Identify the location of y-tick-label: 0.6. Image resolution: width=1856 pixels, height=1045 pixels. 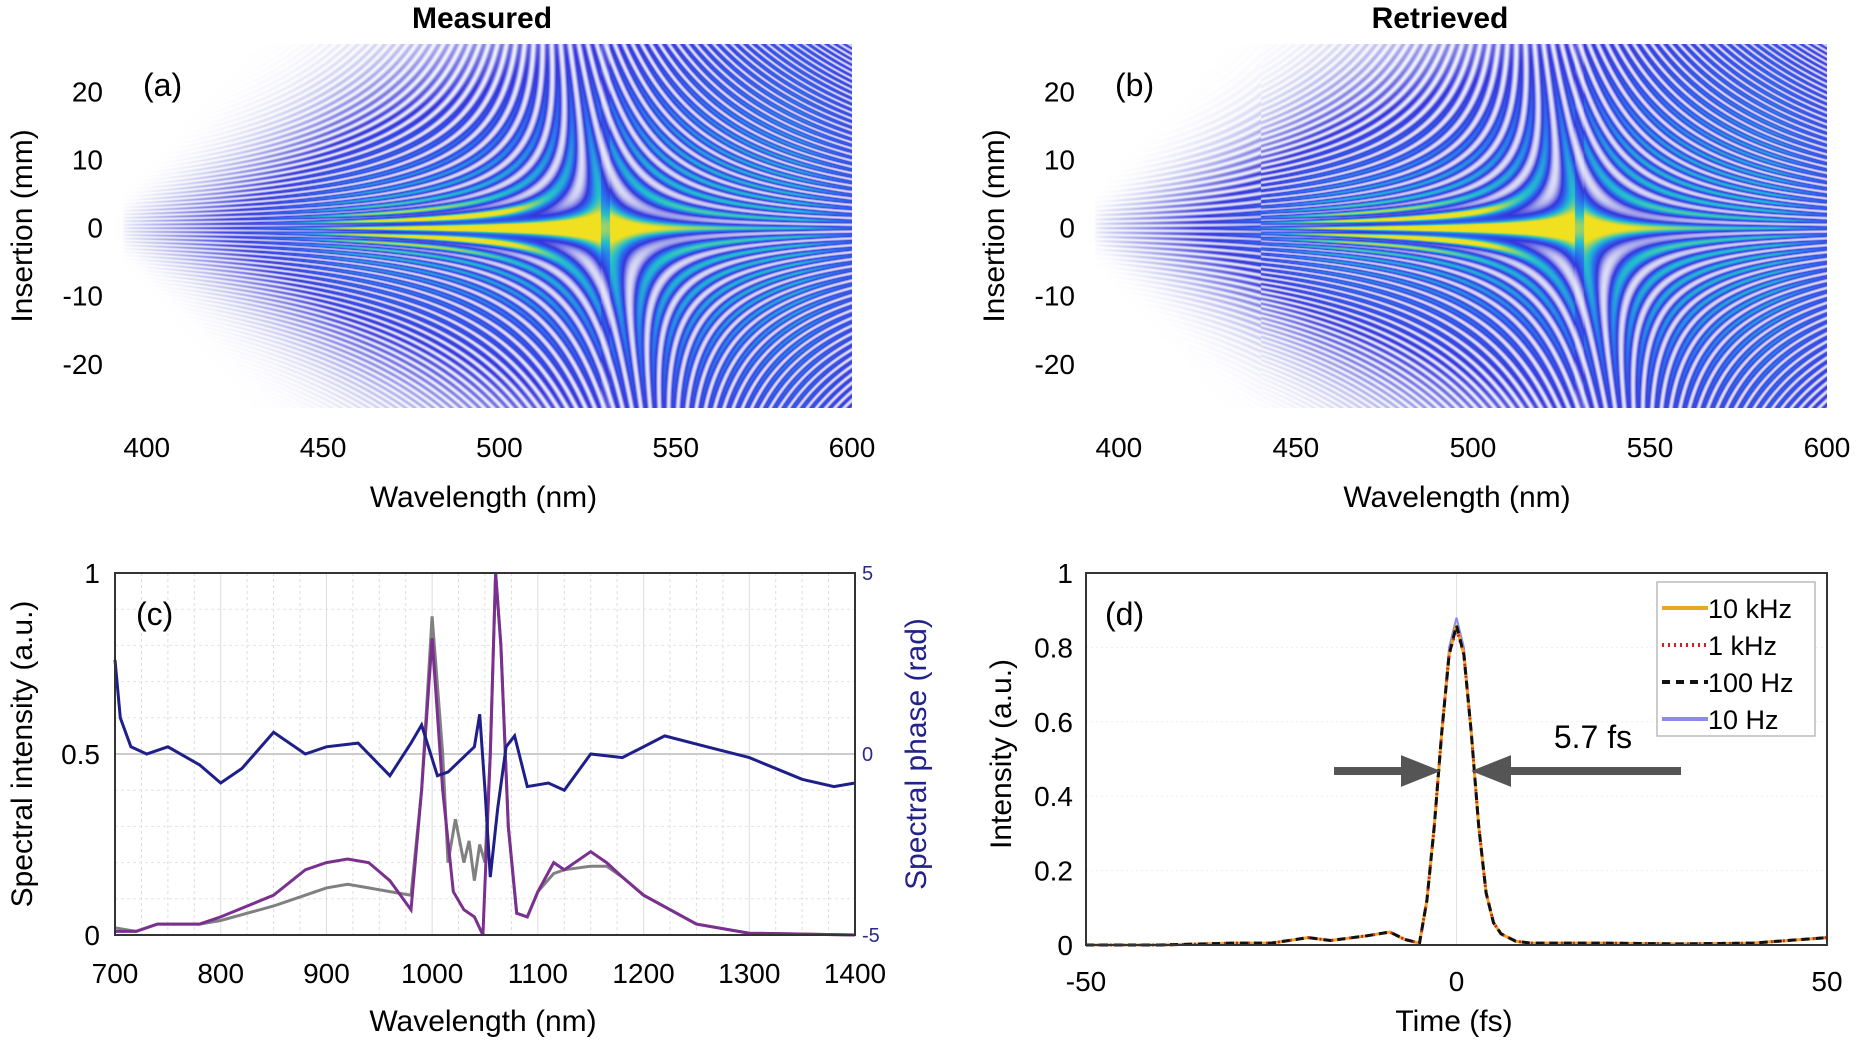
(1053, 722).